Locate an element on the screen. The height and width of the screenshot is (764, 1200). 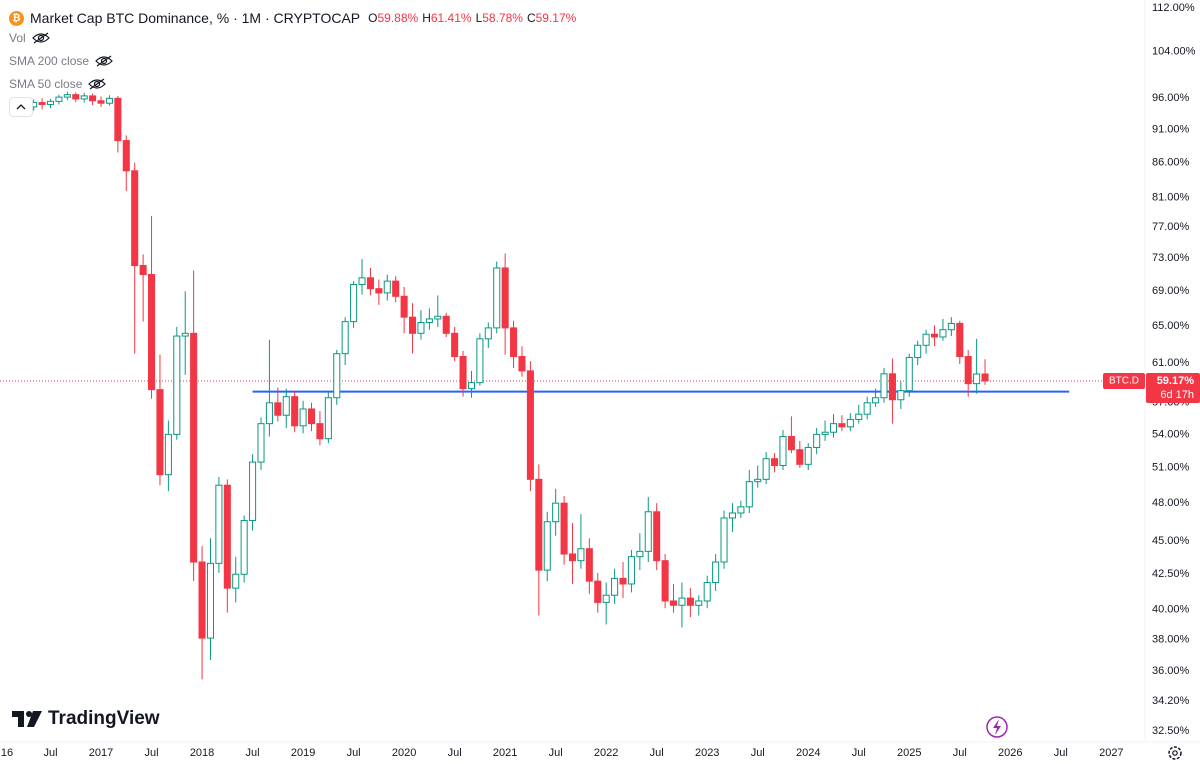
indicator: SMA 200 close is located at coordinates (294, 60).